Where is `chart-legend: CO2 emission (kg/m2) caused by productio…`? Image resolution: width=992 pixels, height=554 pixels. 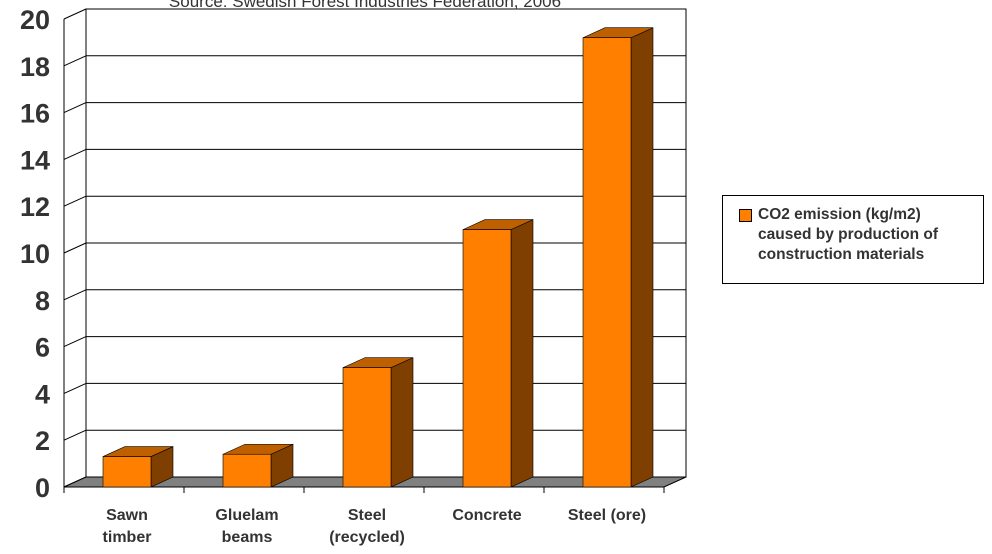
chart-legend: CO2 emission (kg/m2) caused by productio… is located at coordinates (853, 239).